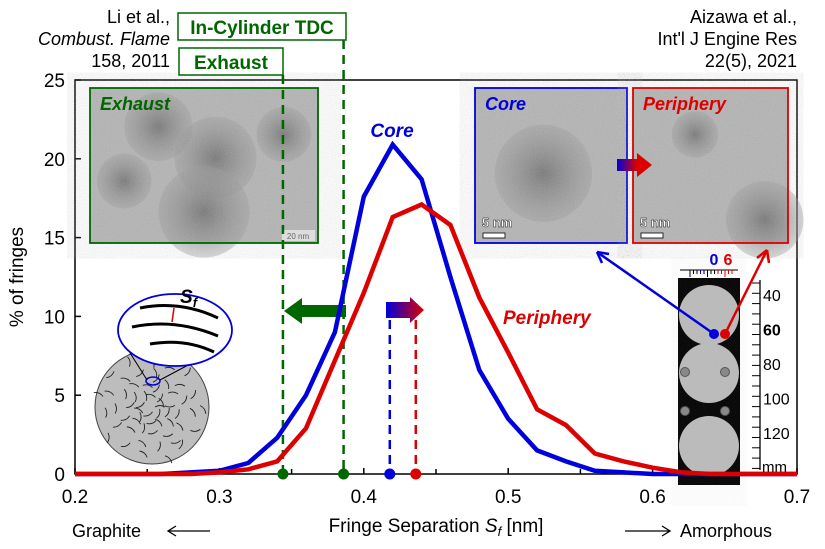 This screenshot has width=825, height=549. Describe the element at coordinates (75, 497) in the screenshot. I see `x-tick-label: 0.2` at that location.